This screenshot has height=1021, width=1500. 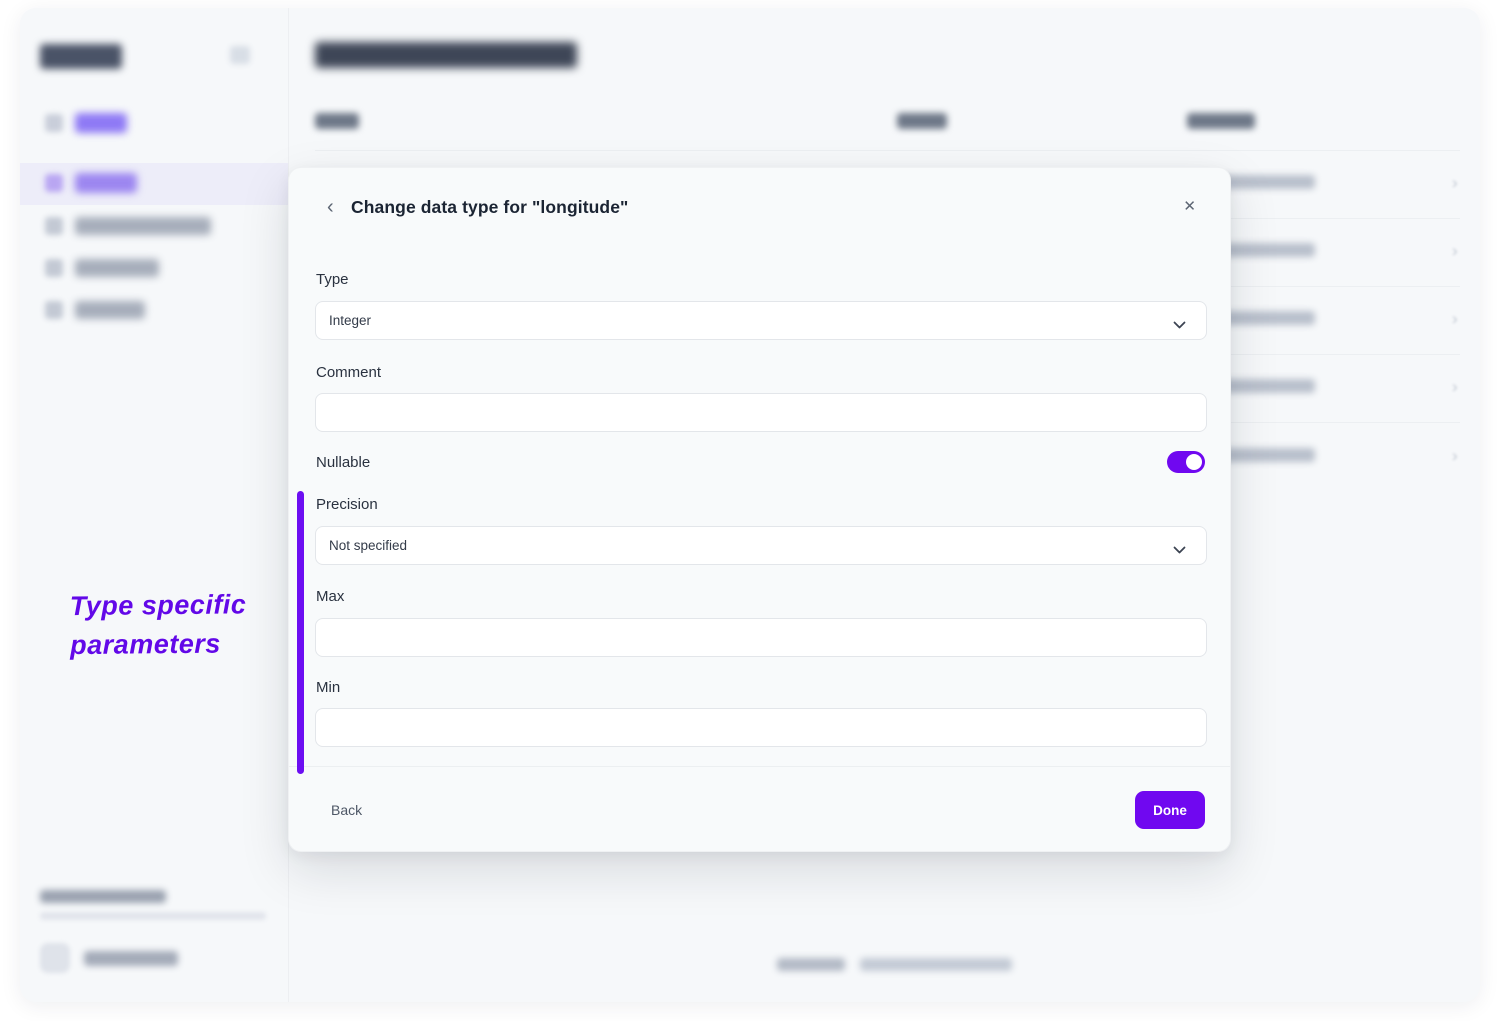 What do you see at coordinates (446, 55) in the screenshot?
I see `page-title` at bounding box center [446, 55].